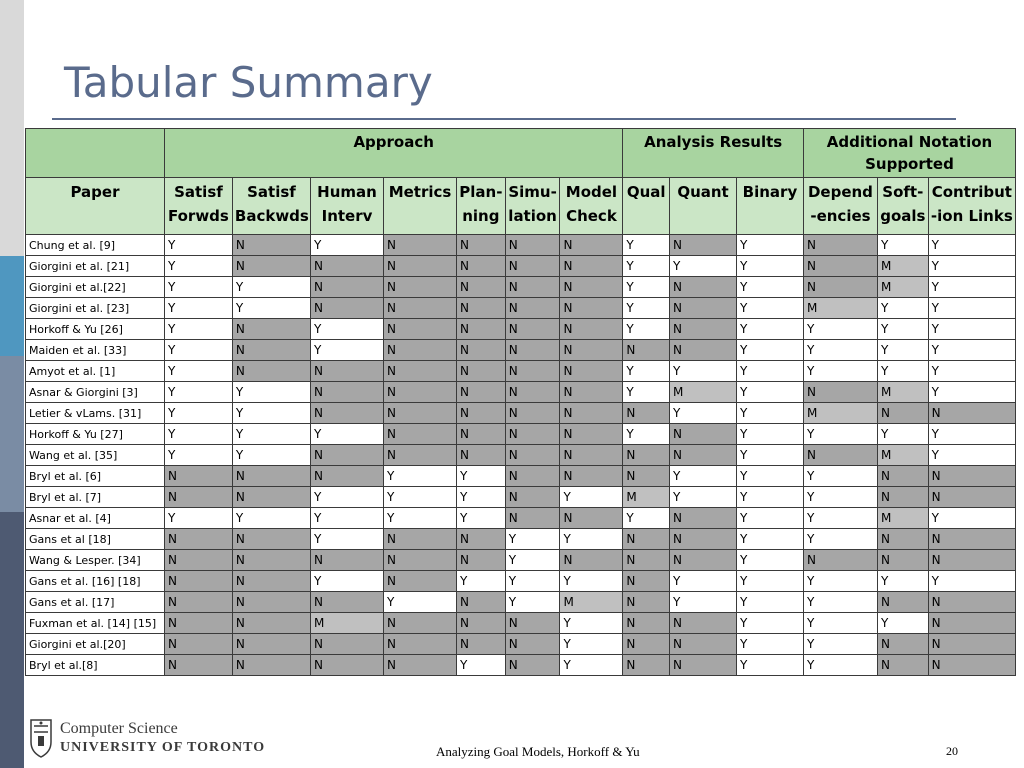 The width and height of the screenshot is (1024, 768). Describe the element at coordinates (521, 287) in the screenshot. I see `table-row: Giorgini et al.[22] Y Y N N N N N Y N Y N M Y` at that location.